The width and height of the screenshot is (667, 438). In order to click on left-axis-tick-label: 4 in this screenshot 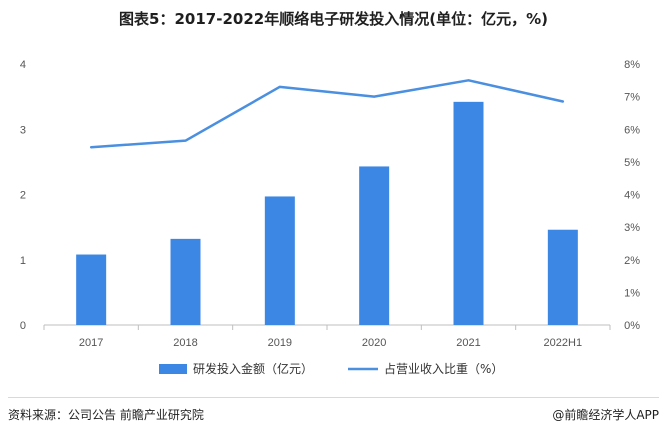, I will do `click(23, 65)`.